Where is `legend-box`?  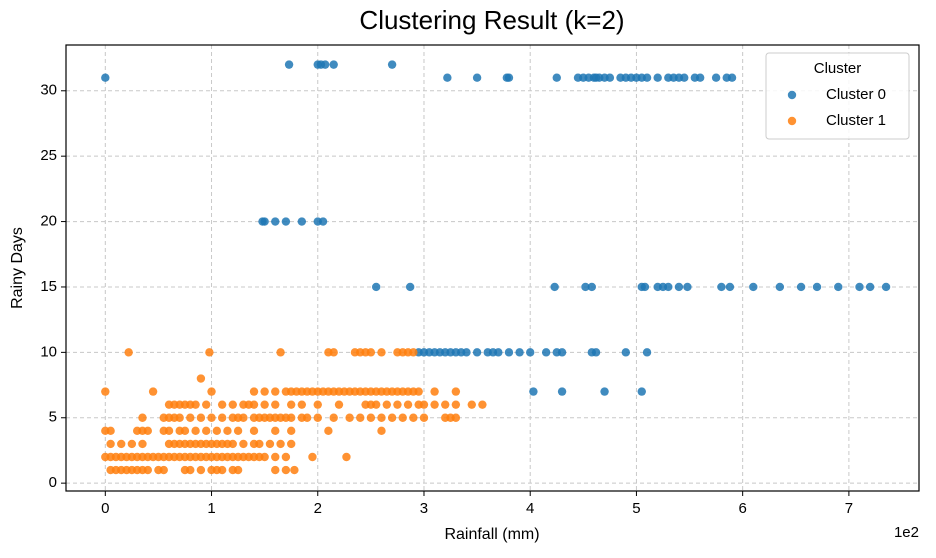
legend-box is located at coordinates (837, 96).